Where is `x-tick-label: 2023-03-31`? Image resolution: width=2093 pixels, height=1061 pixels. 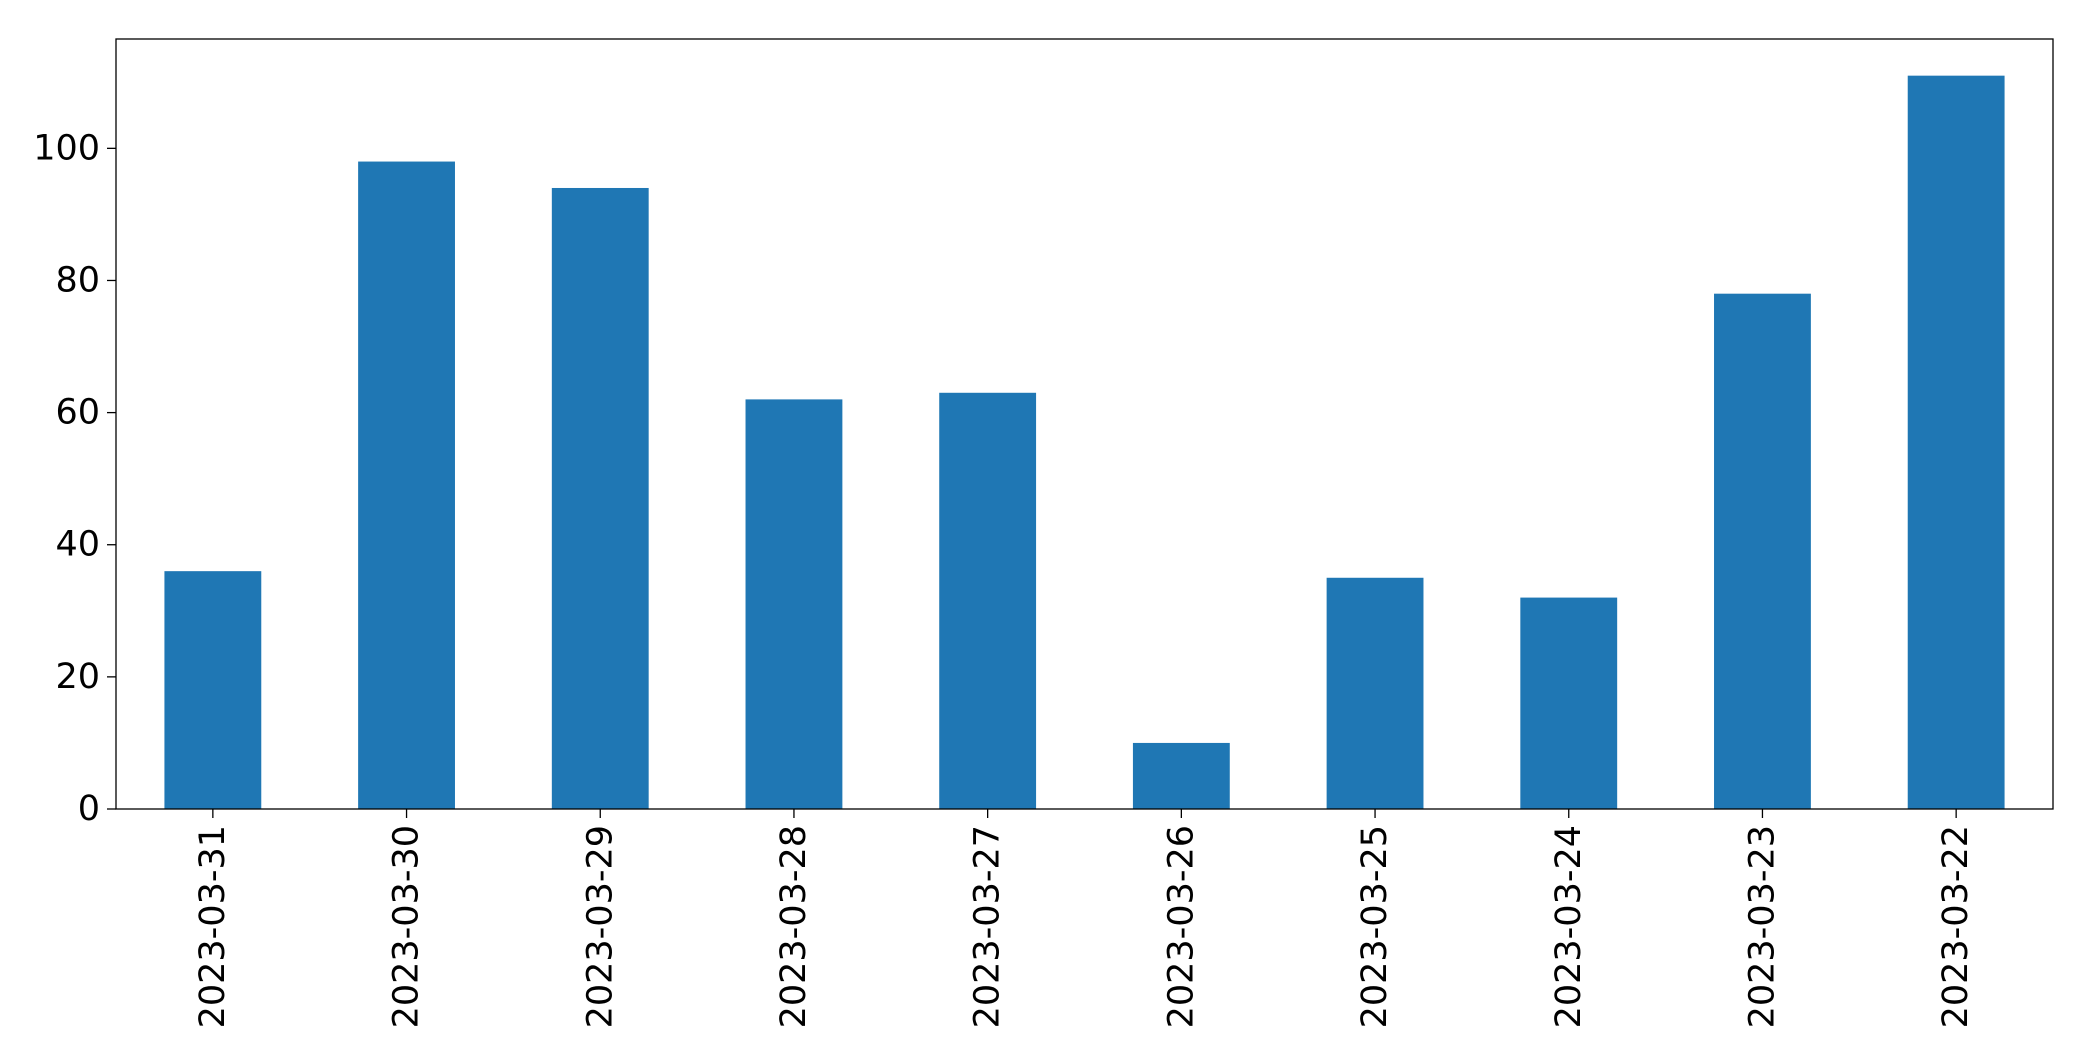 x-tick-label: 2023-03-31 is located at coordinates (213, 926).